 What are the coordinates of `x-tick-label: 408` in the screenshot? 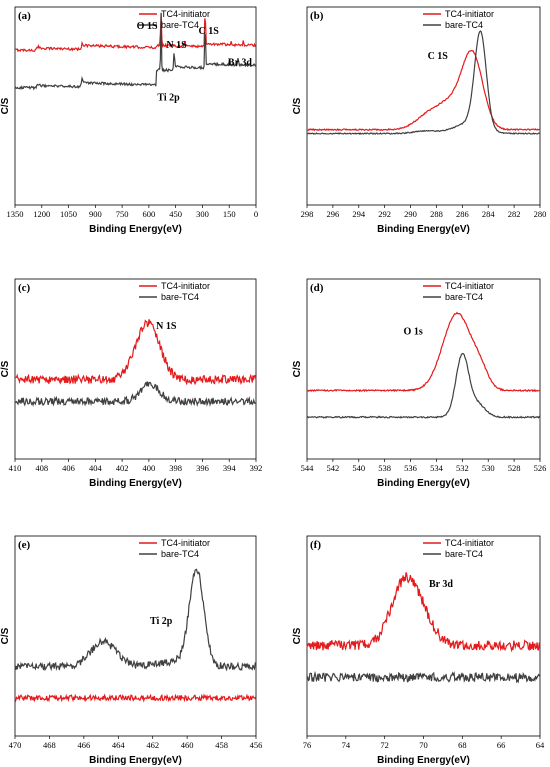 It's located at (41, 468).